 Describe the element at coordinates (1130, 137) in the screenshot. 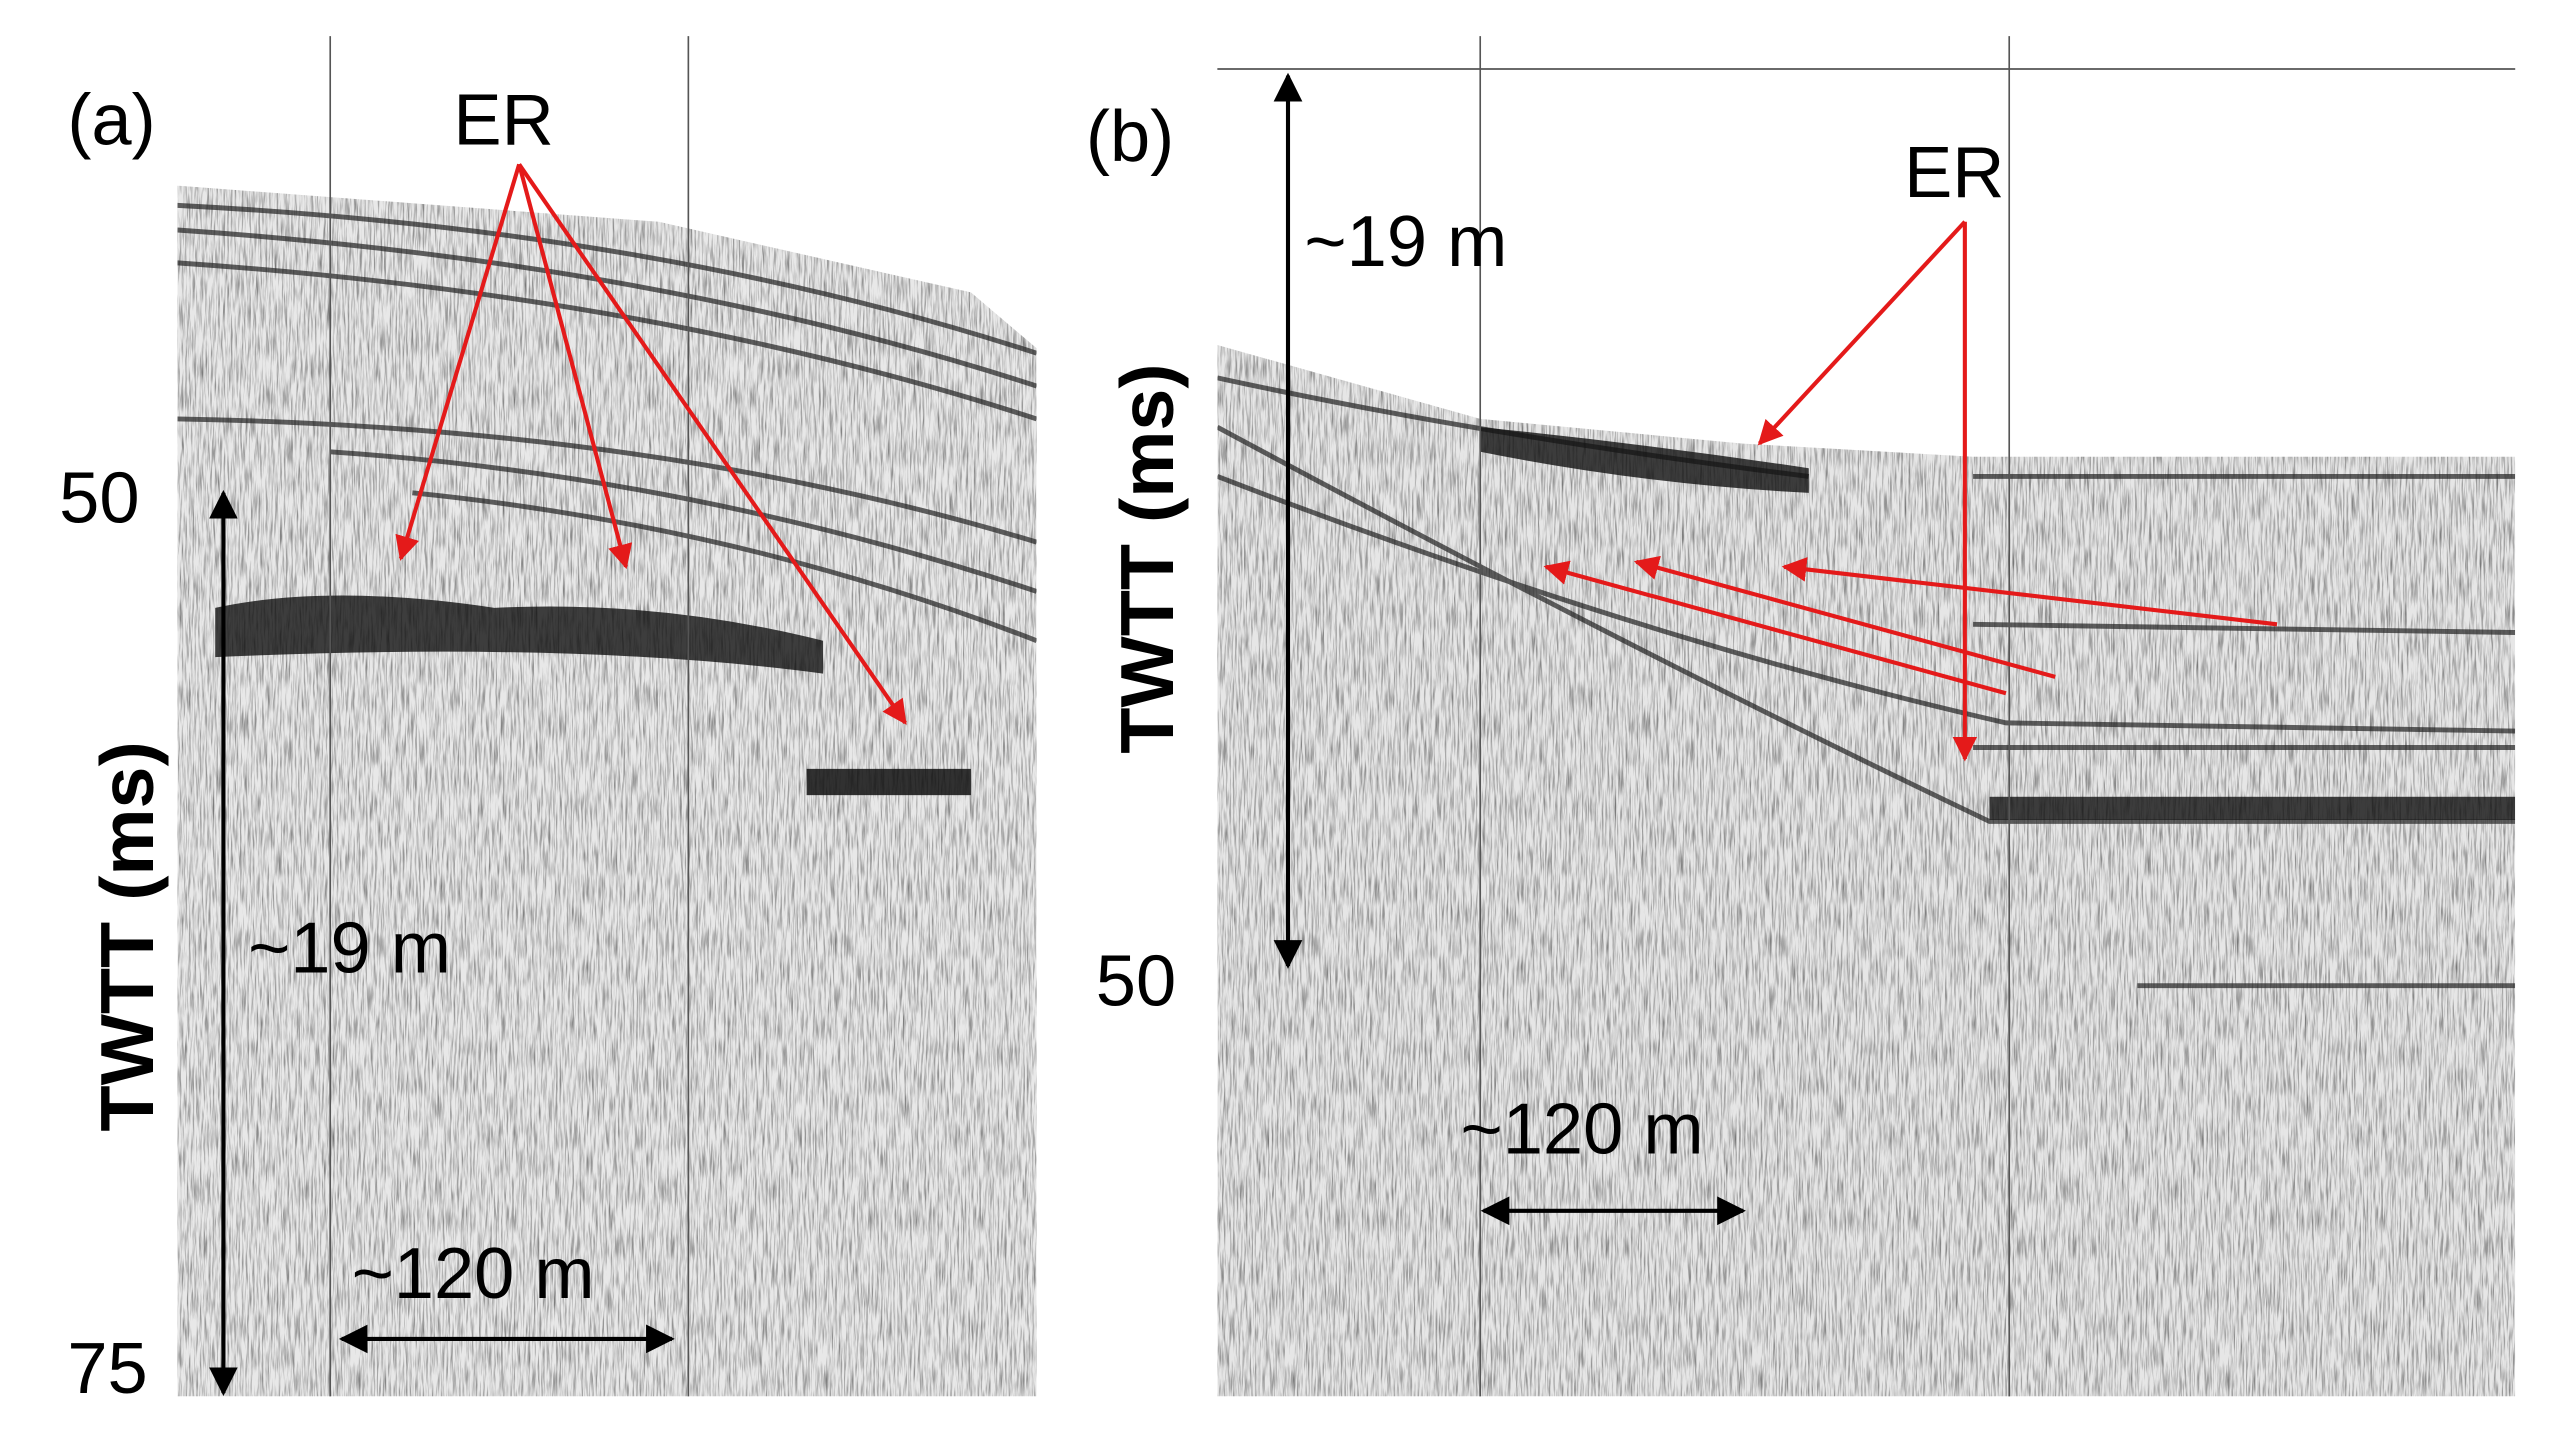

I see `panel-label: (b)` at that location.